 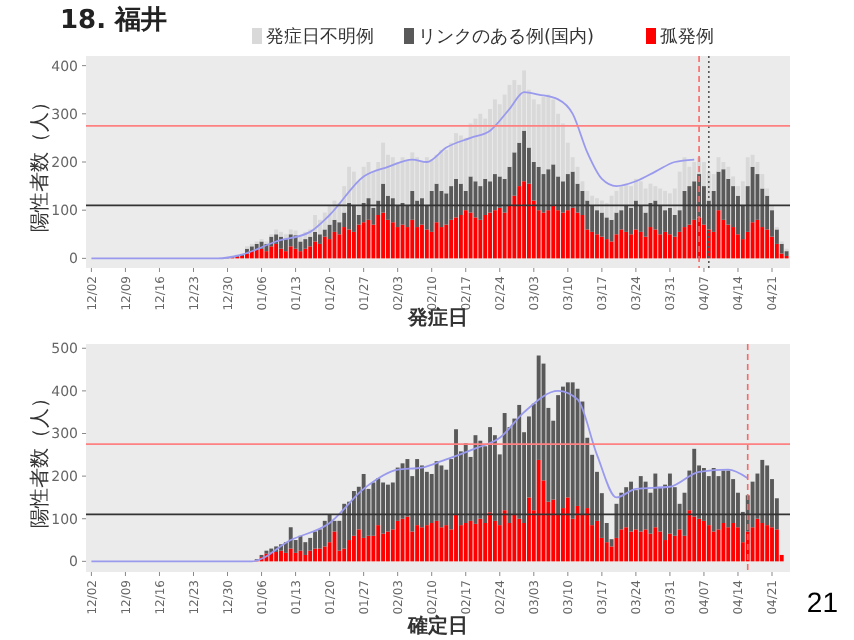 I want to click on text: 21, so click(x=822, y=602).